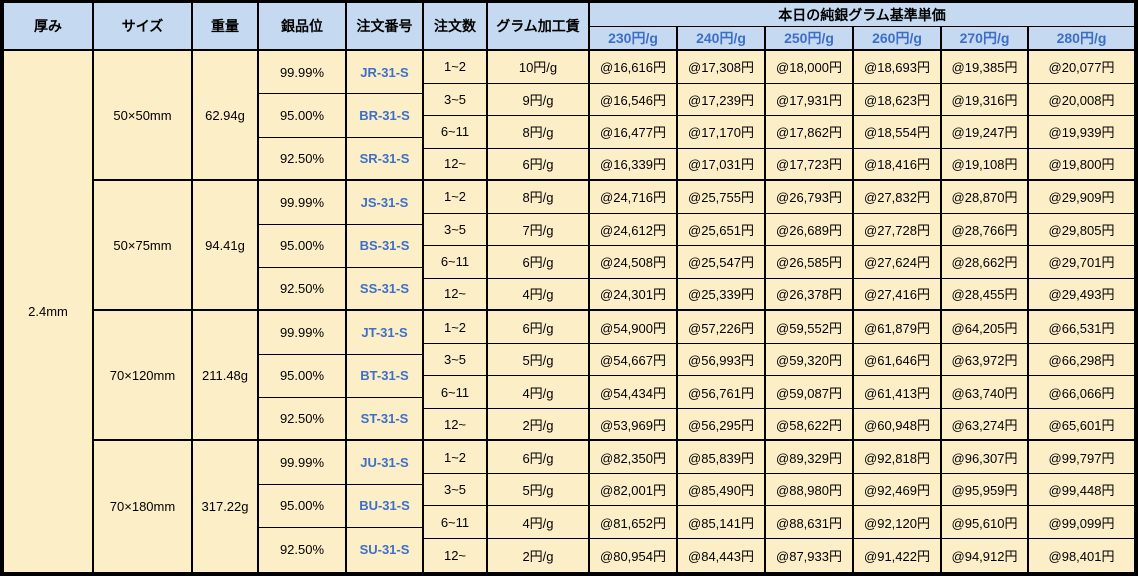 This screenshot has width=1138, height=576. What do you see at coordinates (722, 457) in the screenshot?
I see `price-cell: @85,839円` at bounding box center [722, 457].